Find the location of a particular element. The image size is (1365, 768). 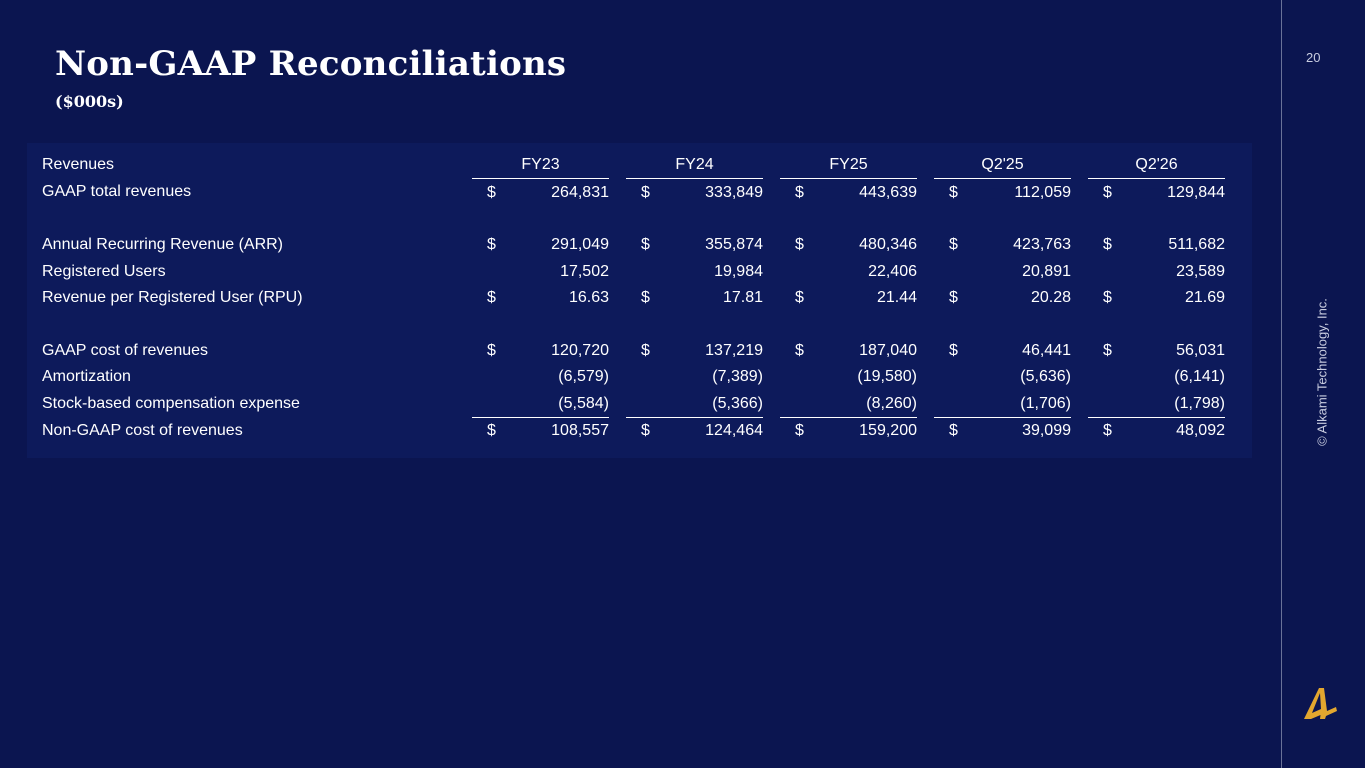

row-label: GAAP total revenues is located at coordinates (117, 192).